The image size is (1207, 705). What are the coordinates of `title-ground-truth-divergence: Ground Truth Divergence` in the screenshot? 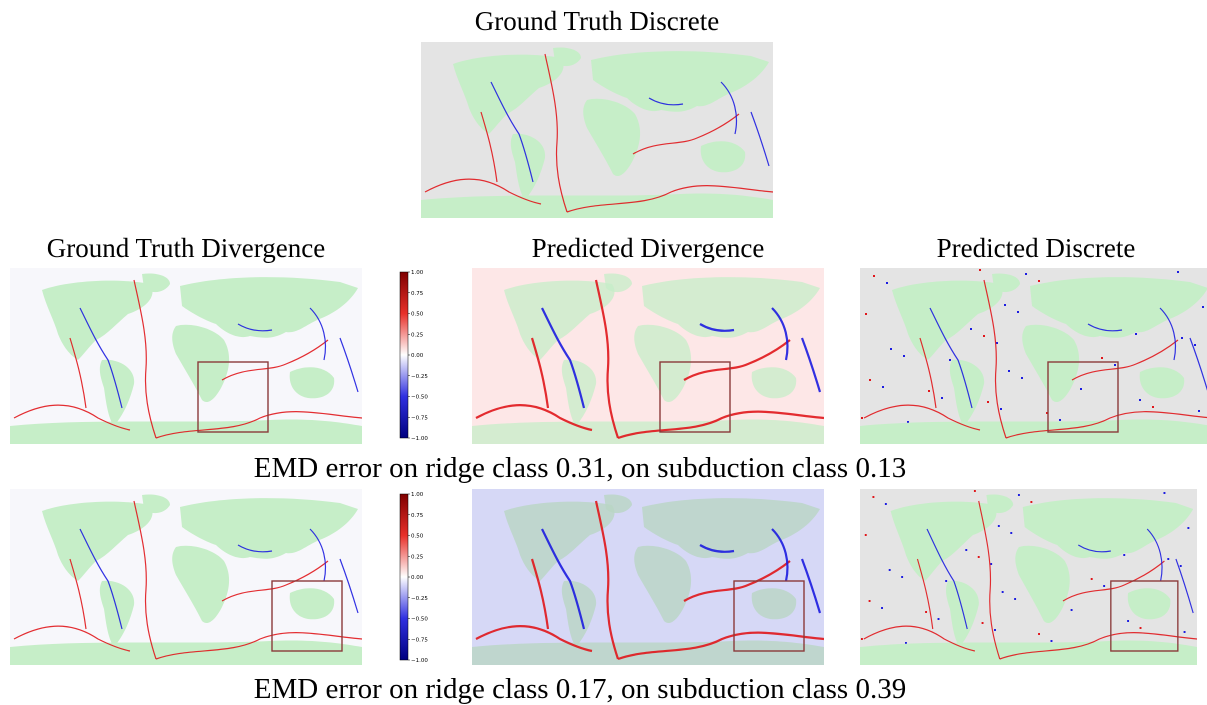 It's located at (186, 248).